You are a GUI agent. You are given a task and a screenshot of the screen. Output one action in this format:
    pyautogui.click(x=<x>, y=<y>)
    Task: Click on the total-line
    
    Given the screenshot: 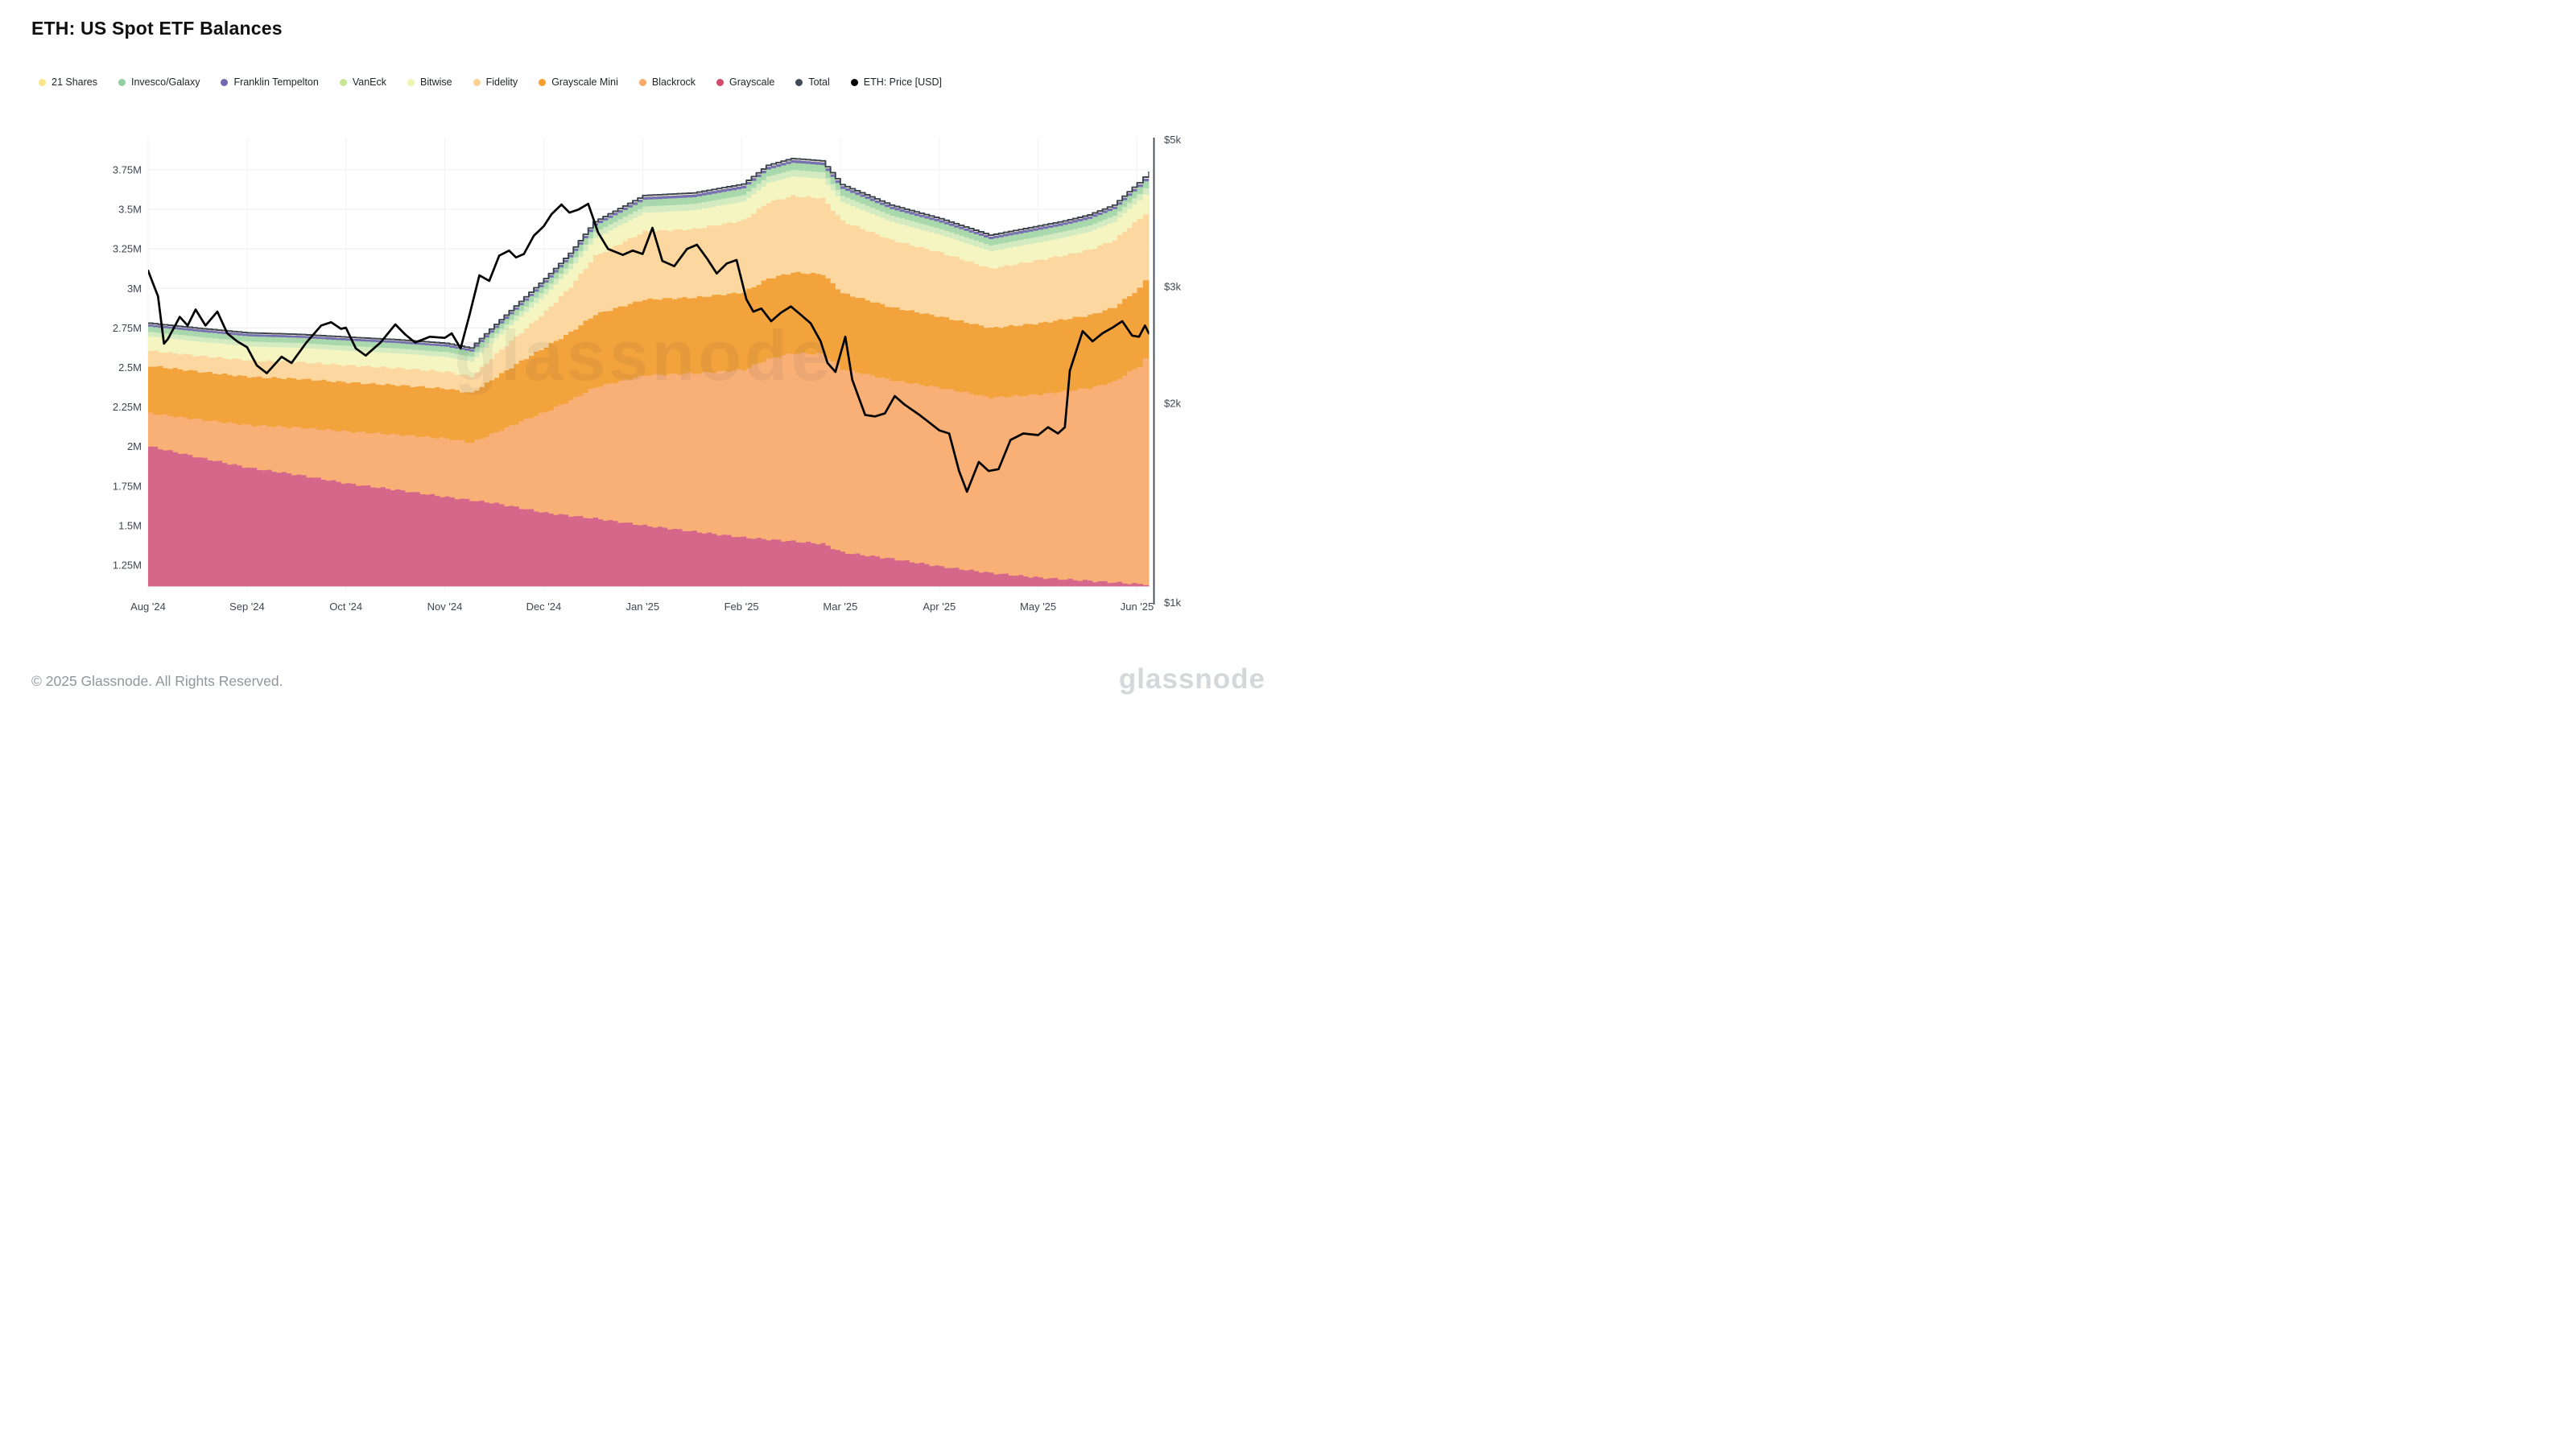 What is the action you would take?
    pyautogui.click(x=649, y=253)
    